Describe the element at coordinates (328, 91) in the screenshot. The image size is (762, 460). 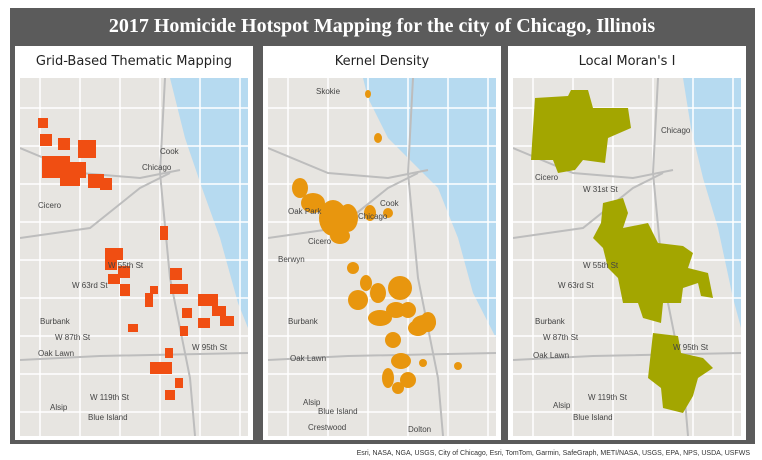
I see `place-label: Skokie` at that location.